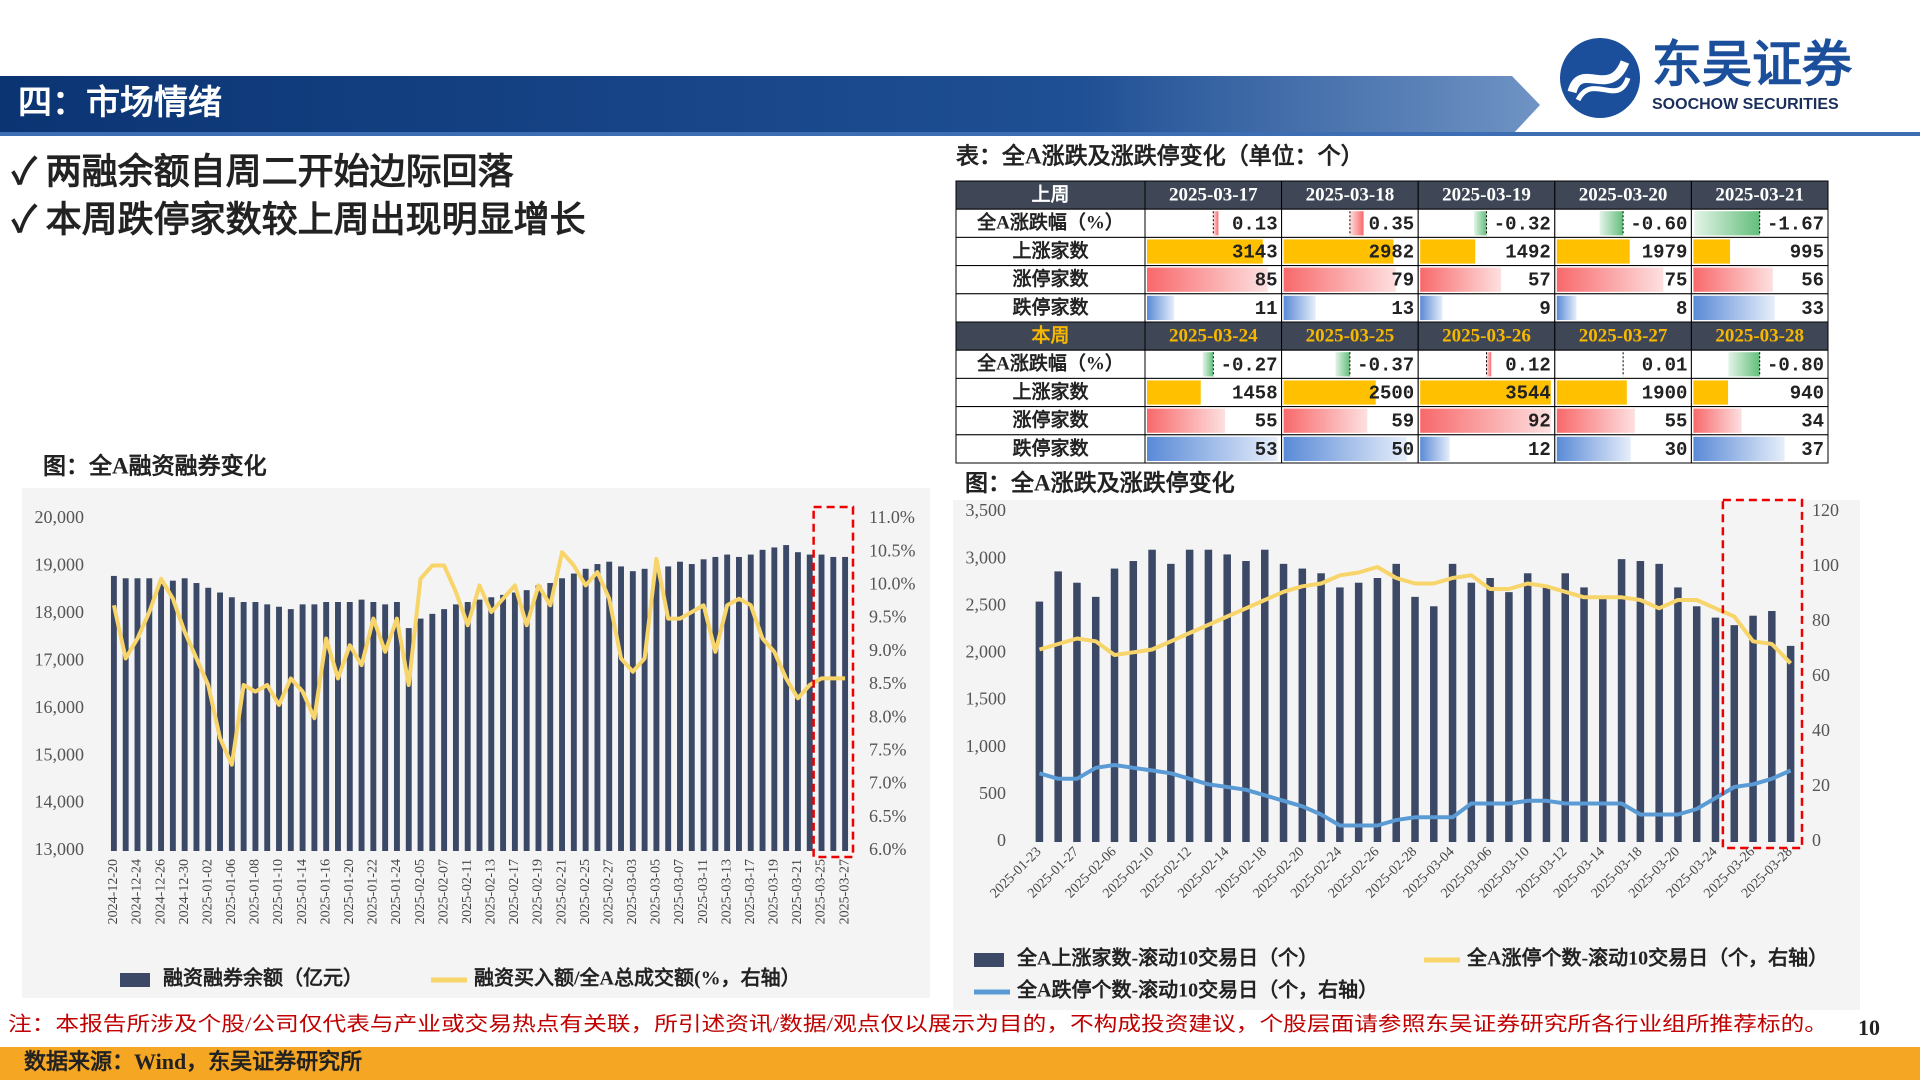 This screenshot has height=1080, width=1920. Describe the element at coordinates (1402, 281) in the screenshot. I see `table-value: 79` at that location.